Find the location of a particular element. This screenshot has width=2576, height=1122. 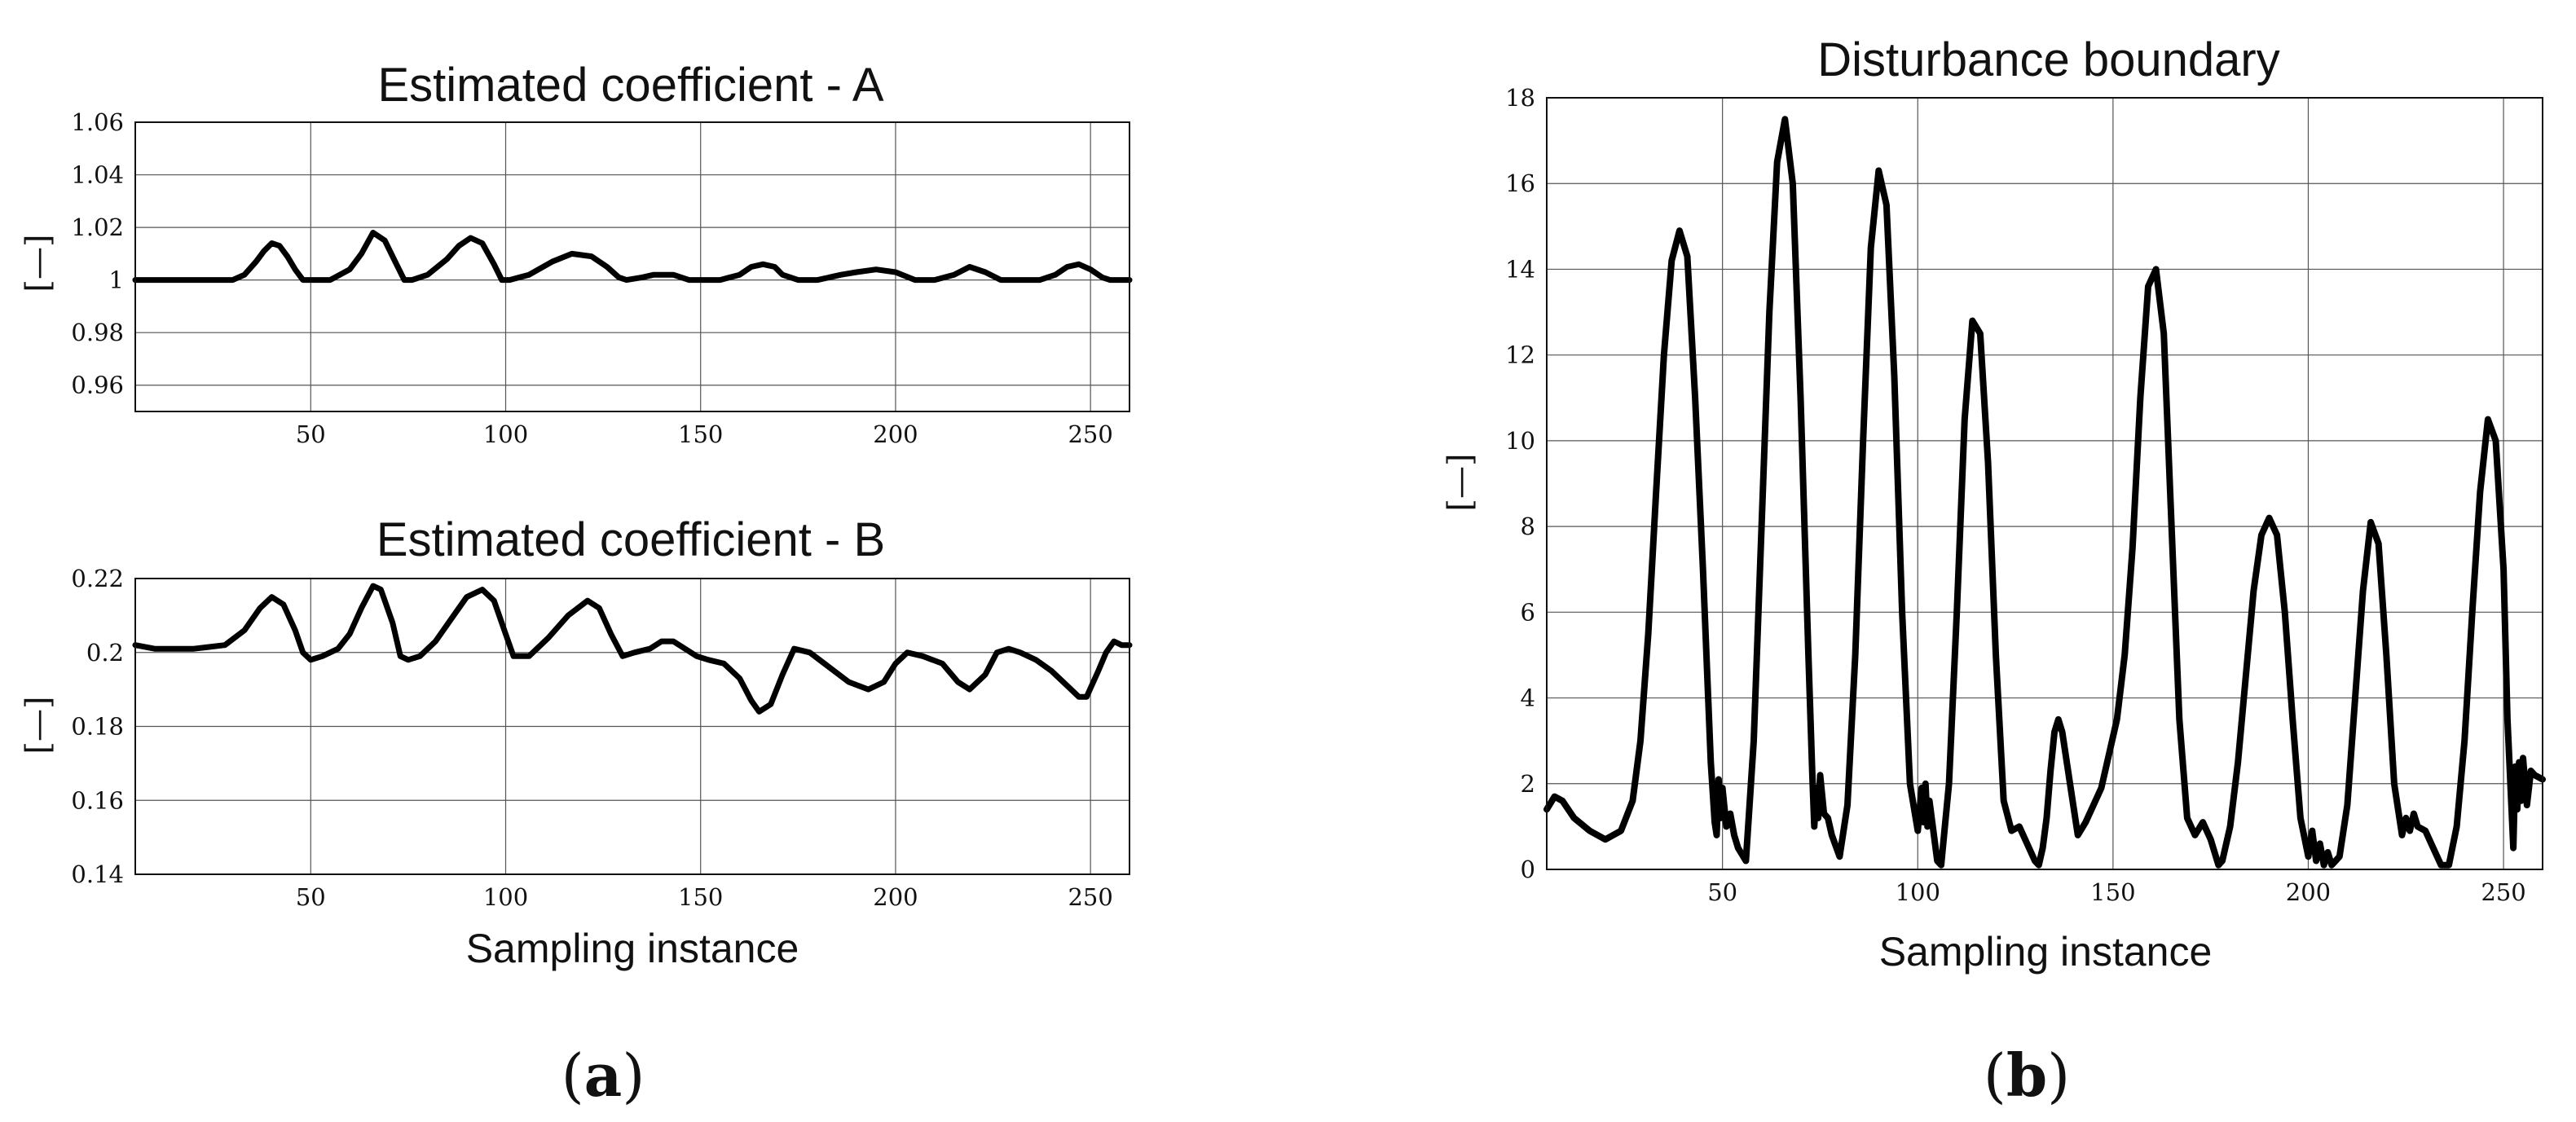

plot-c-ytick-0: 0 is located at coordinates (1528, 869).